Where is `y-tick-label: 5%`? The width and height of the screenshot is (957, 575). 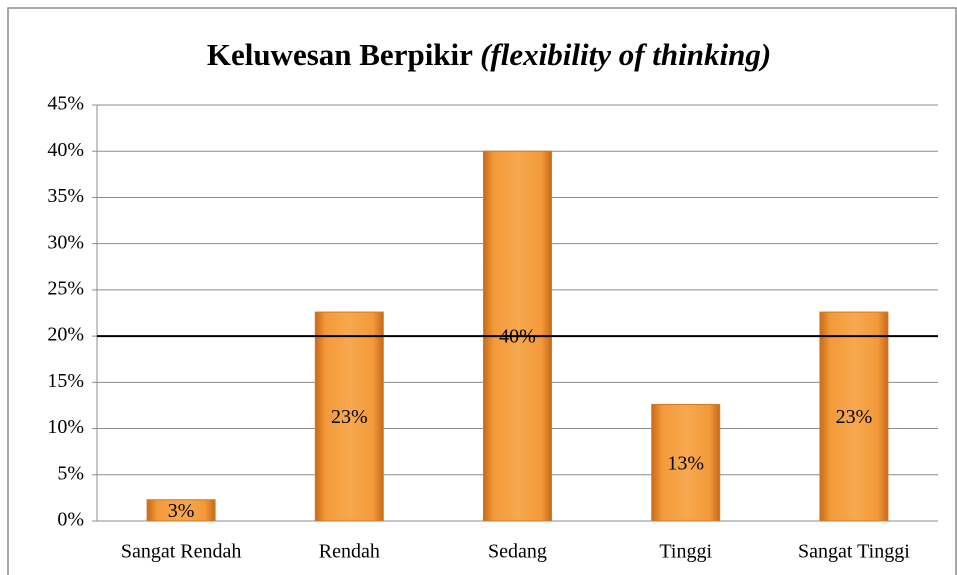
y-tick-label: 5% is located at coordinates (70, 473).